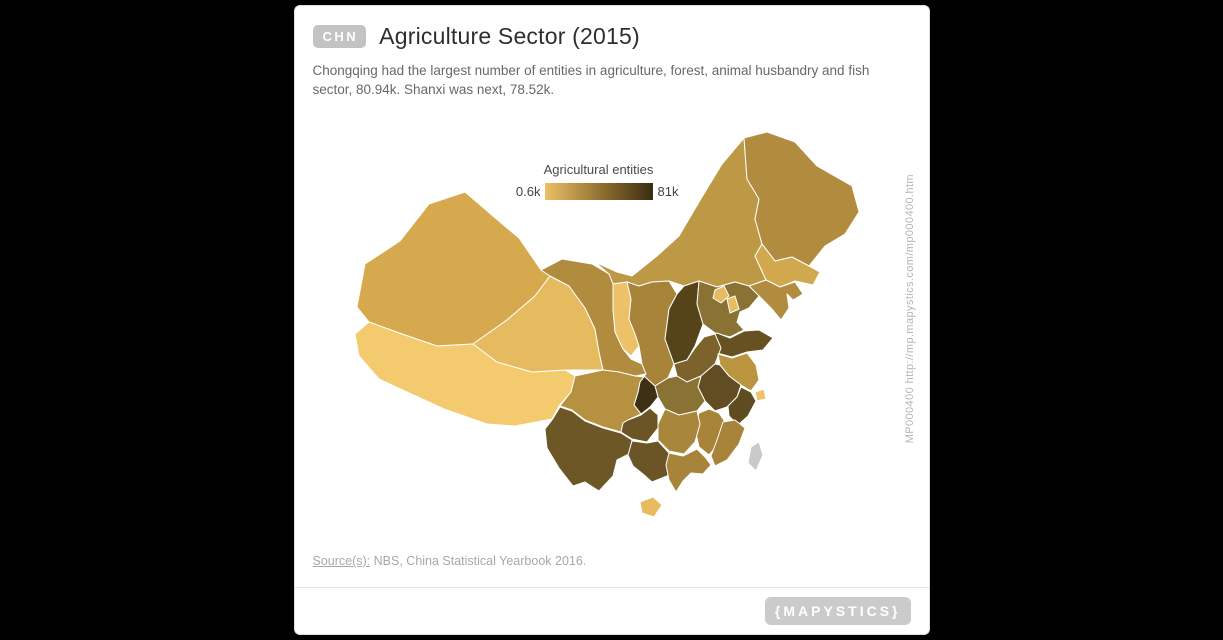 This screenshot has height=640, width=1223. What do you see at coordinates (760, 395) in the screenshot?
I see `province-shanghai` at bounding box center [760, 395].